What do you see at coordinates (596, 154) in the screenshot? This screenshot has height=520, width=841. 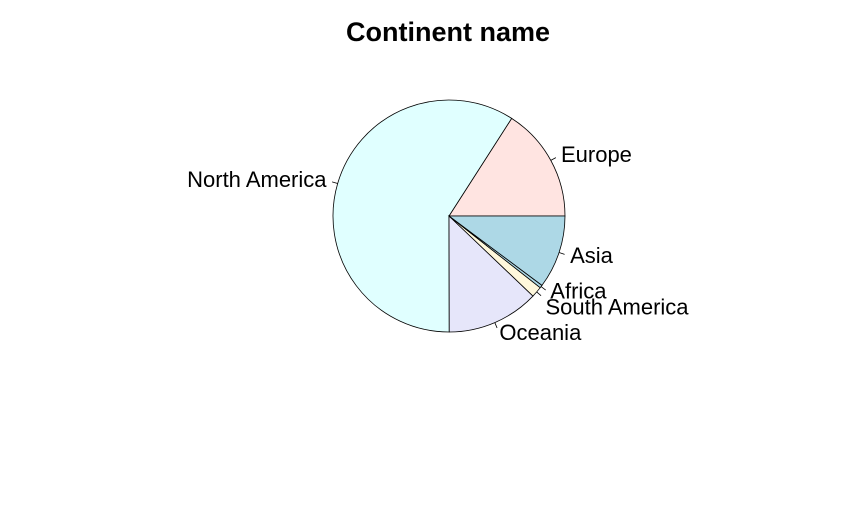 I see `pie-label-europe: Europe` at bounding box center [596, 154].